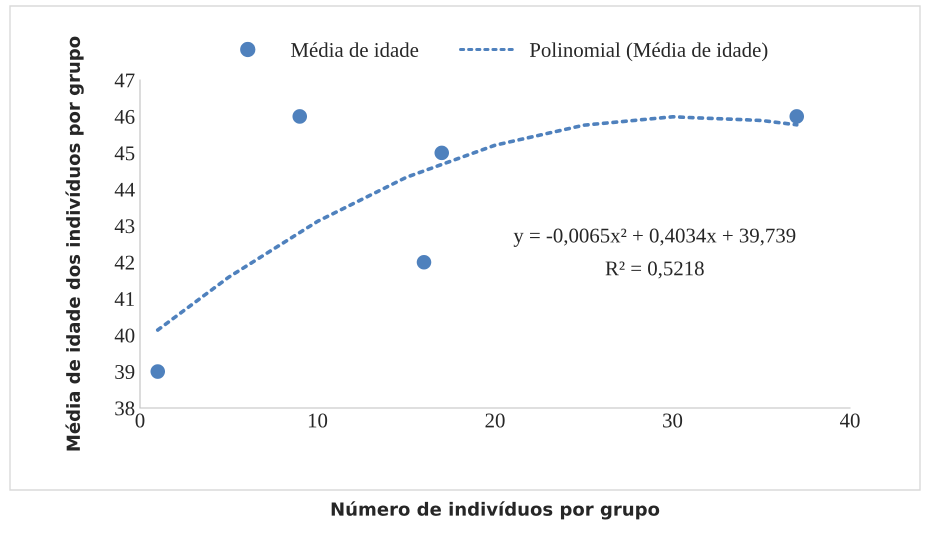 This screenshot has height=559, width=927. What do you see at coordinates (74, 243) in the screenshot?
I see `y-axis-title: Média de idade dos indivíduos por grupo` at bounding box center [74, 243].